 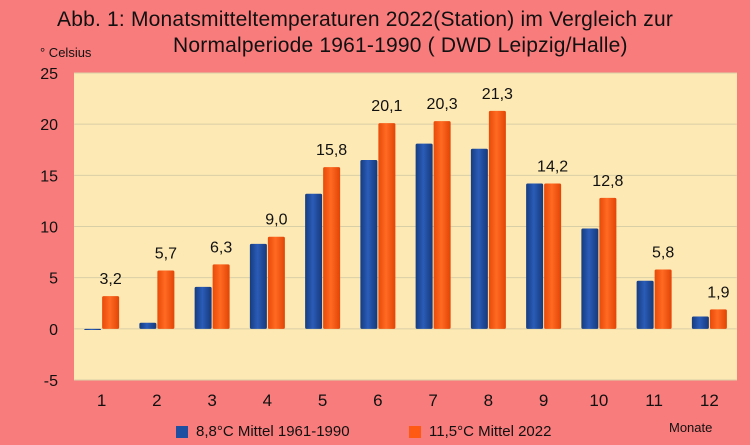 I want to click on legend-label-series-2: 11,5°C Mittel 2022, so click(x=490, y=431).